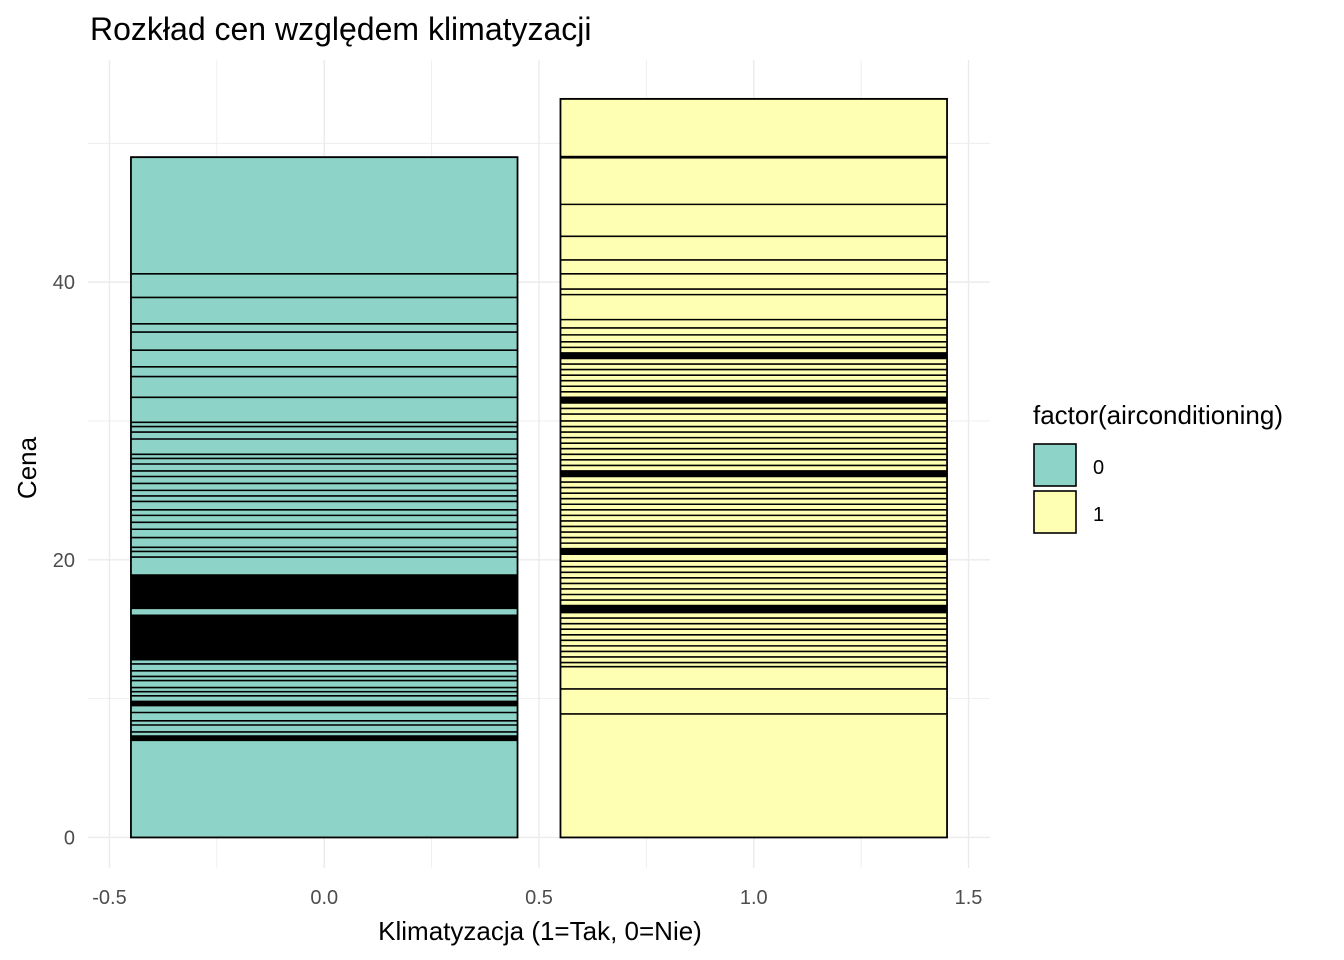 The width and height of the screenshot is (1344, 960). What do you see at coordinates (109, 898) in the screenshot?
I see `x-tick-label: -0.5` at bounding box center [109, 898].